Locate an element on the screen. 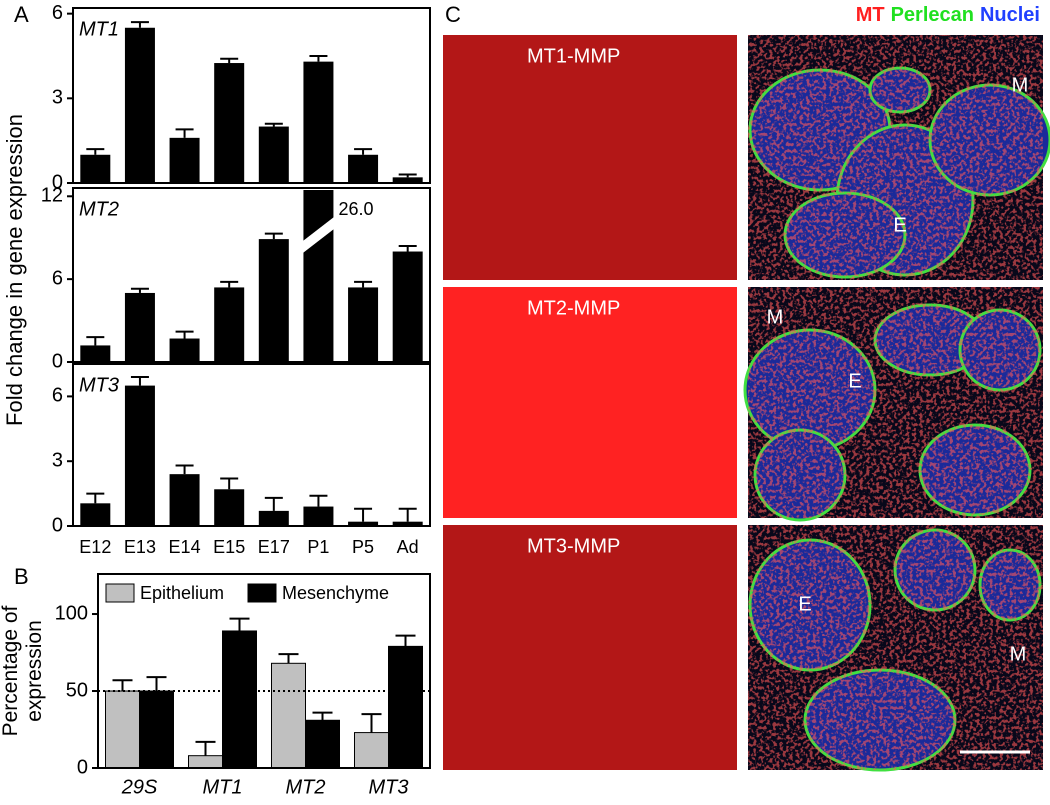 Image resolution: width=1050 pixels, height=805 pixels. legend-label: Epithelium is located at coordinates (182, 593).